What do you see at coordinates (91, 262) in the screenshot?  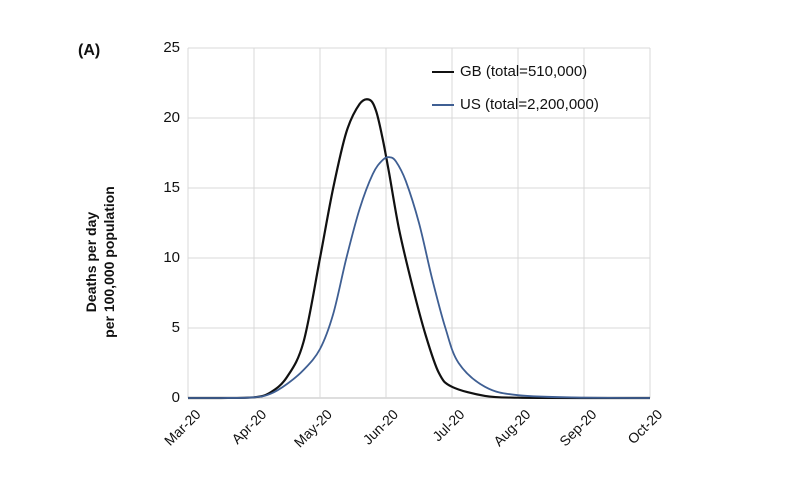 I see `y-axis-label-line-1: Deaths per day` at bounding box center [91, 262].